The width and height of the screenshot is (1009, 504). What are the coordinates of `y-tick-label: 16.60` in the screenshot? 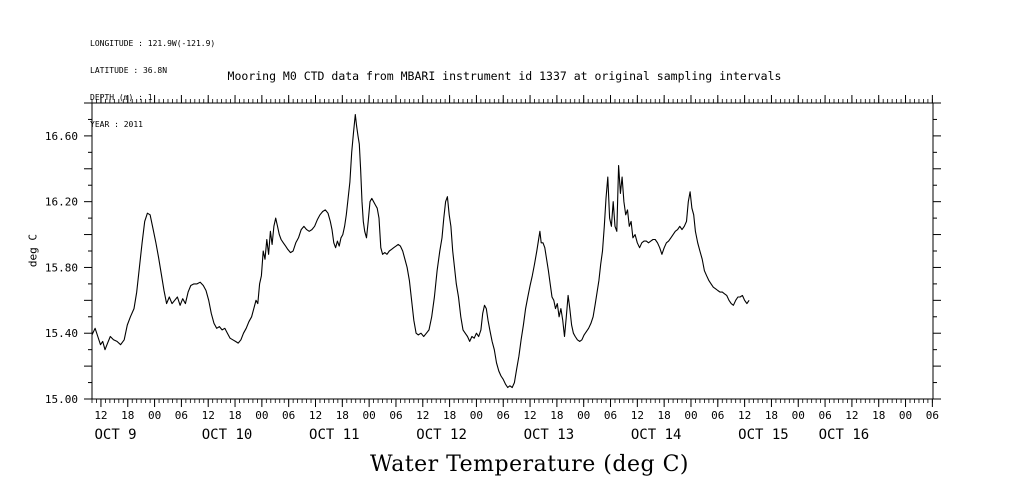 It's located at (61, 136).